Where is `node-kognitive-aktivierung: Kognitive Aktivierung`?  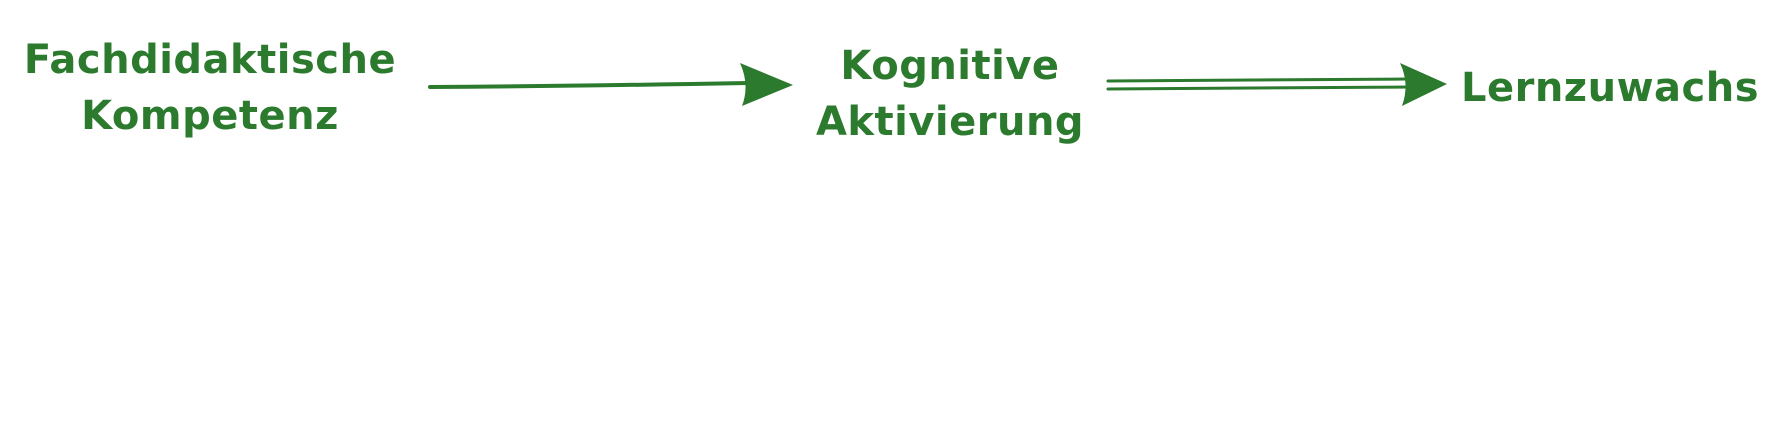 node-kognitive-aktivierung: Kognitive Aktivierung is located at coordinates (950, 94).